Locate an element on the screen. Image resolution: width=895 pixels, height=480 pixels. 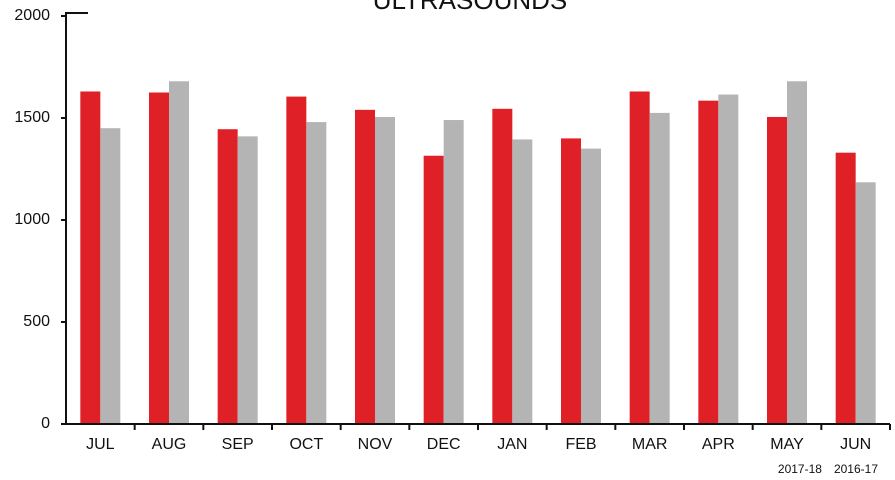
x-tick-label: MAY is located at coordinates (787, 444).